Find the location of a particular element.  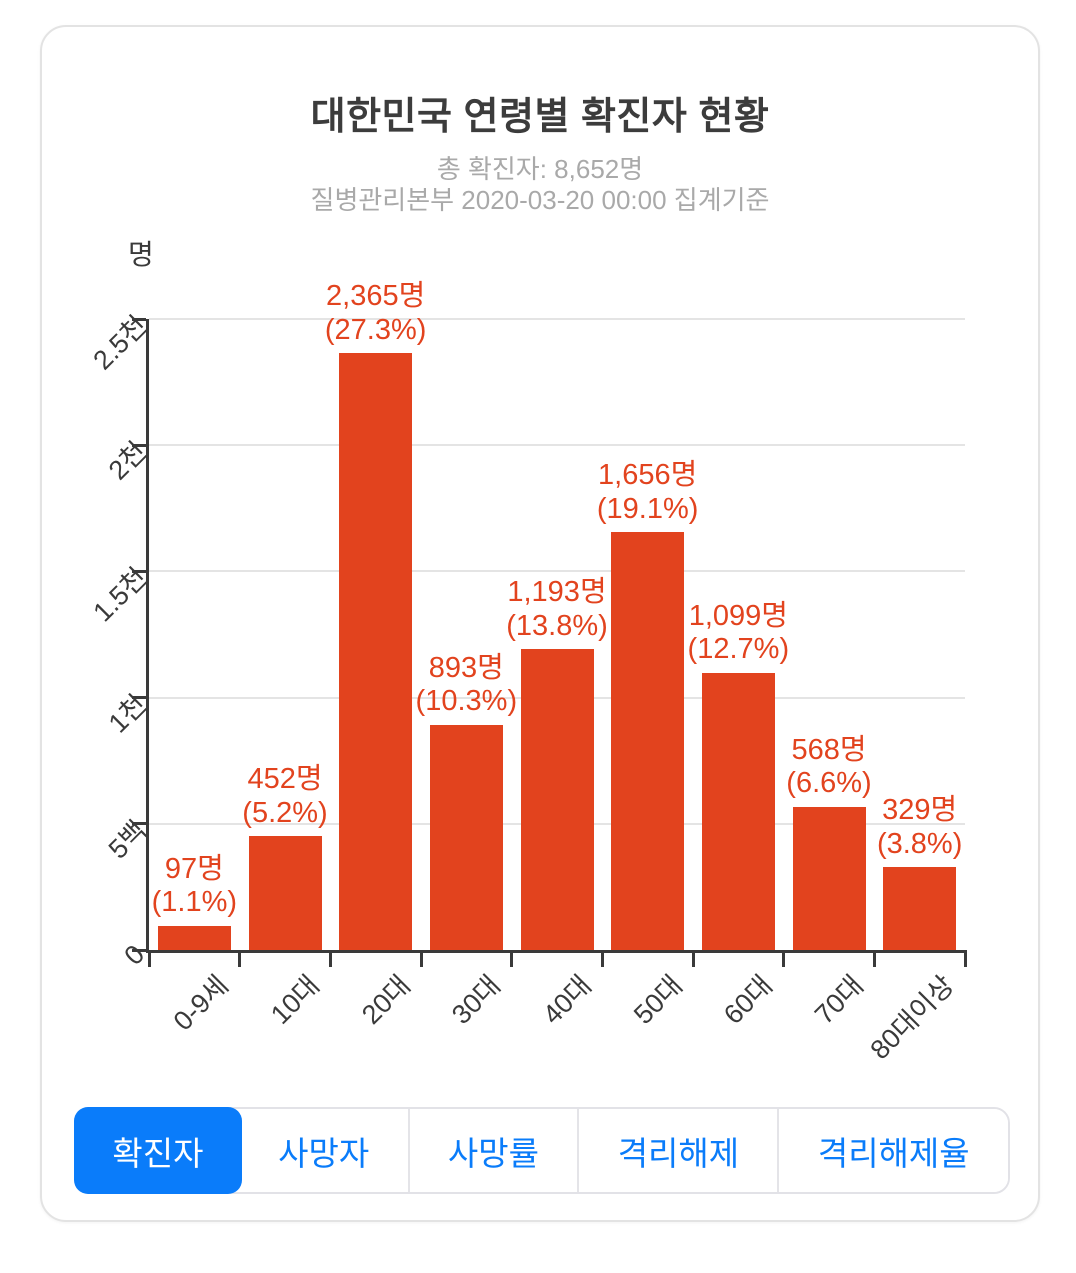

x-tick-label: 80대이상 is located at coordinates (912, 1017).